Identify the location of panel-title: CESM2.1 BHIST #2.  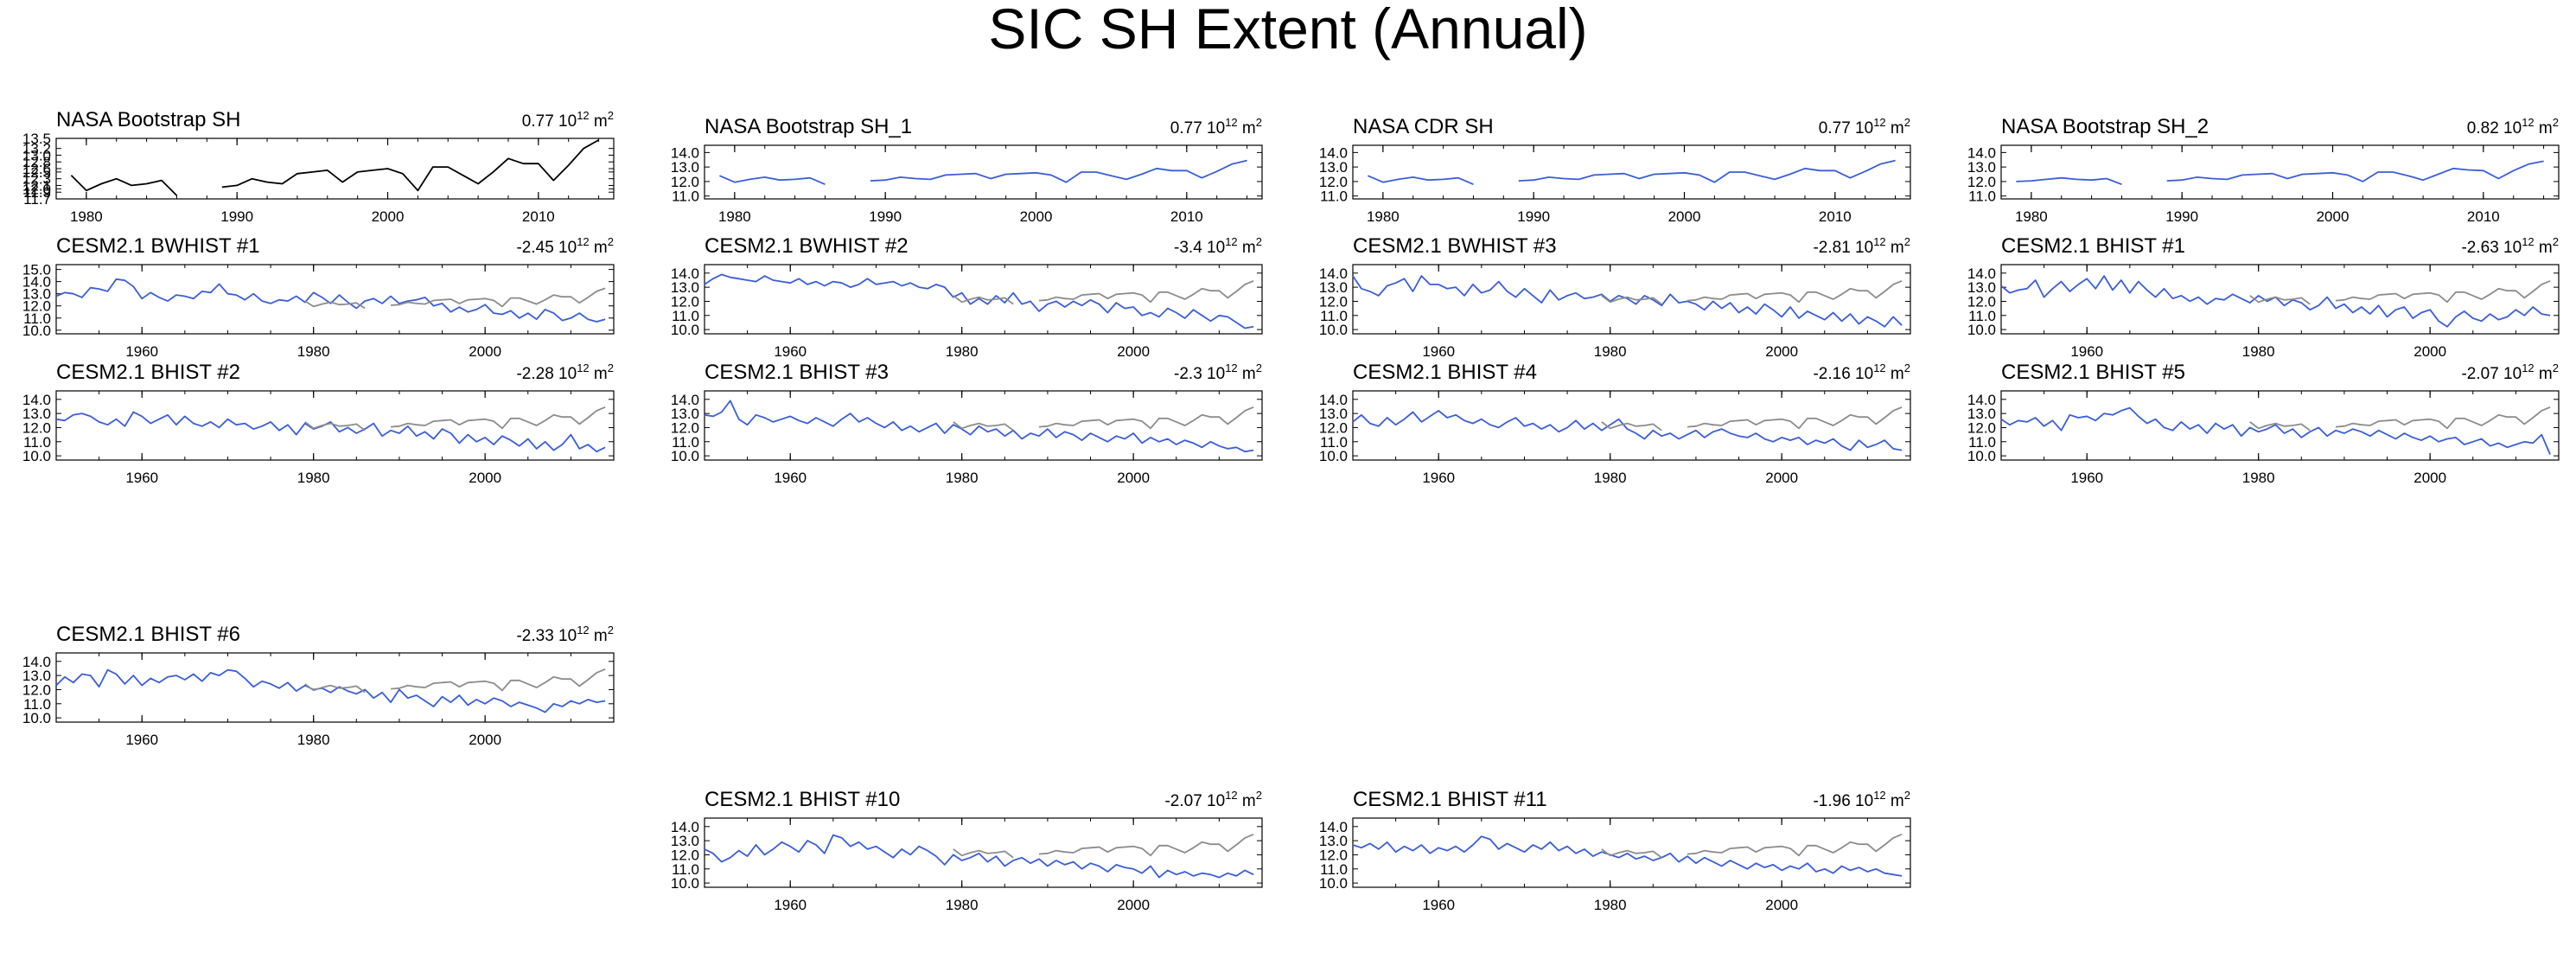
(148, 372).